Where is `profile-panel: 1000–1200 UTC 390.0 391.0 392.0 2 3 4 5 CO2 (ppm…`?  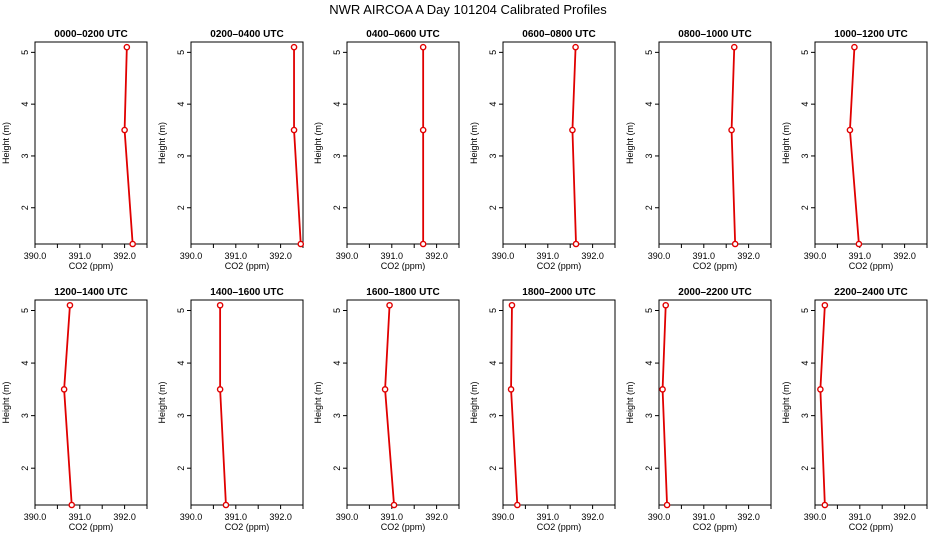 profile-panel: 1000–1200 UTC 390.0 391.0 392.0 2 3 4 5 CO2 (ppm… is located at coordinates (854, 150).